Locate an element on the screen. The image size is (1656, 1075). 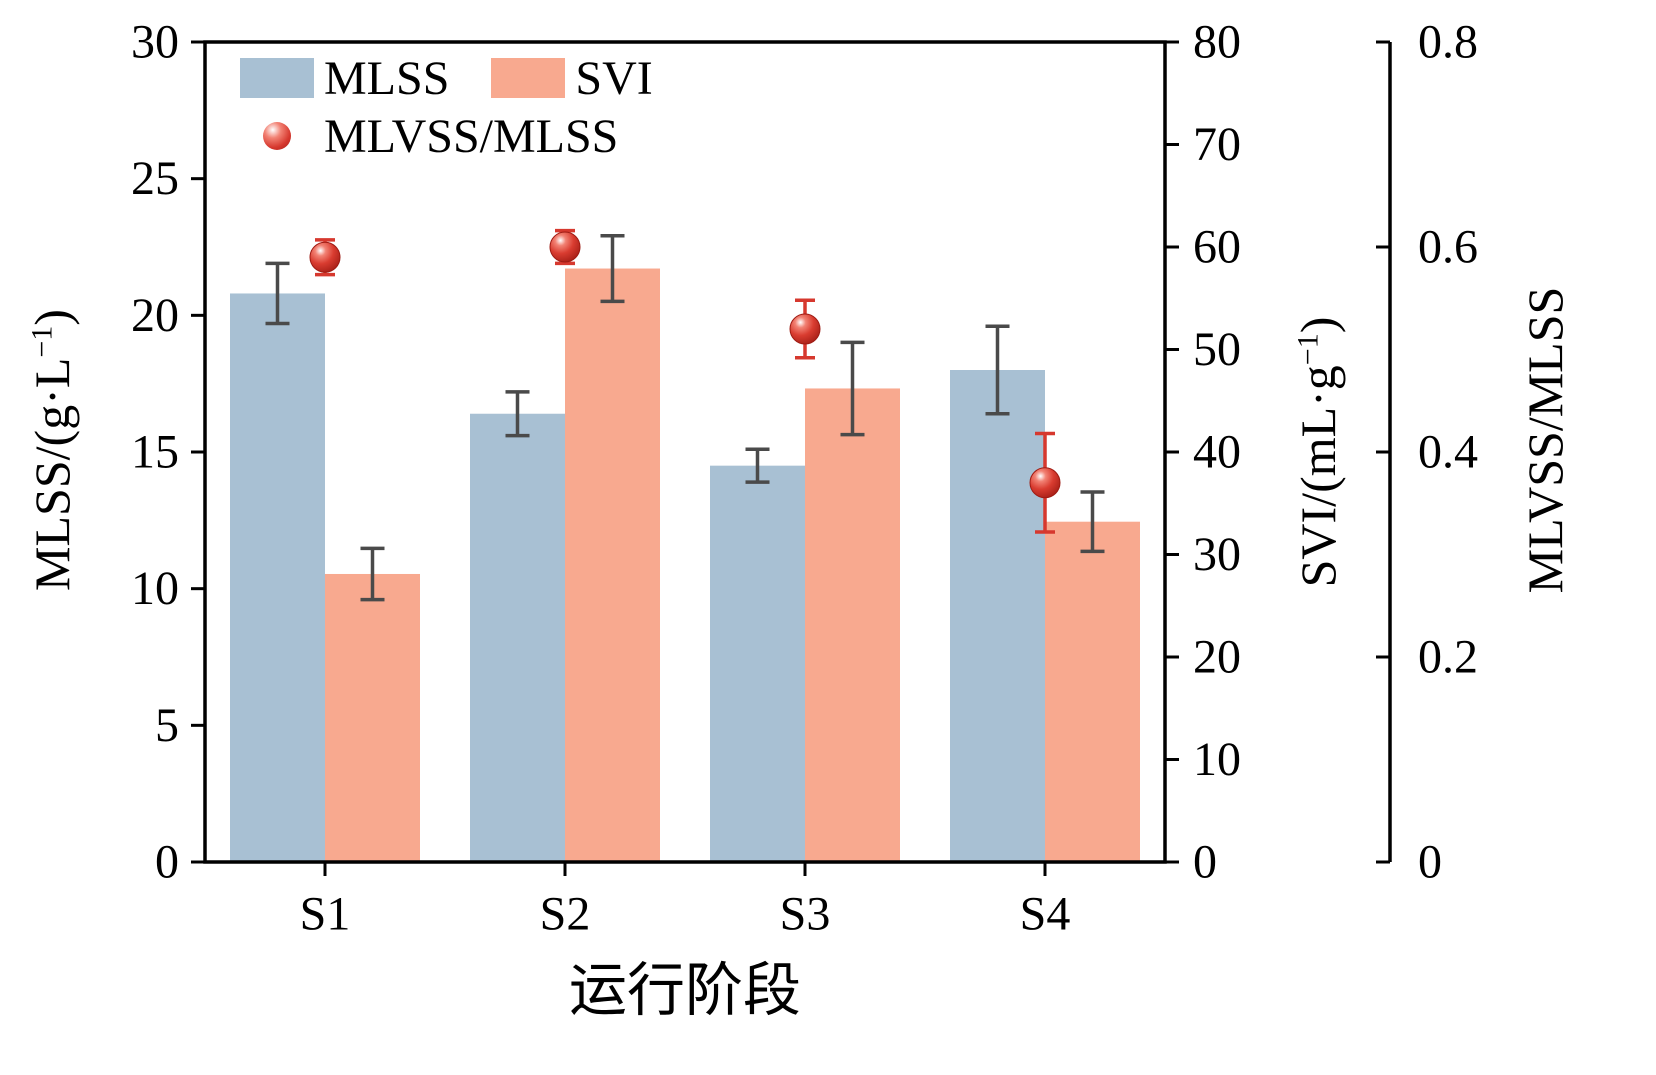
svi-axis-title: SVI/(mL·g−1) is located at coordinates (1318, 452).